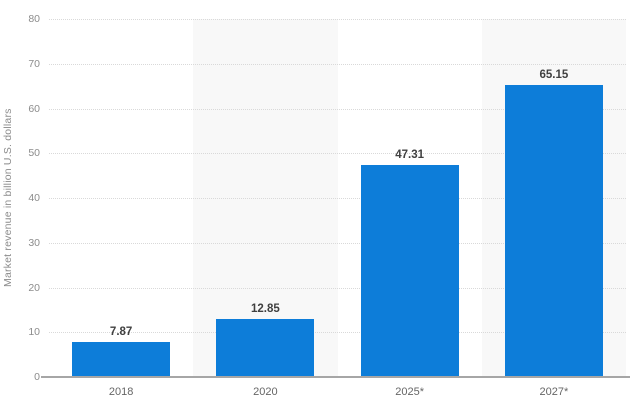 The height and width of the screenshot is (404, 632). I want to click on y-tick-80: 80, so click(34, 19).